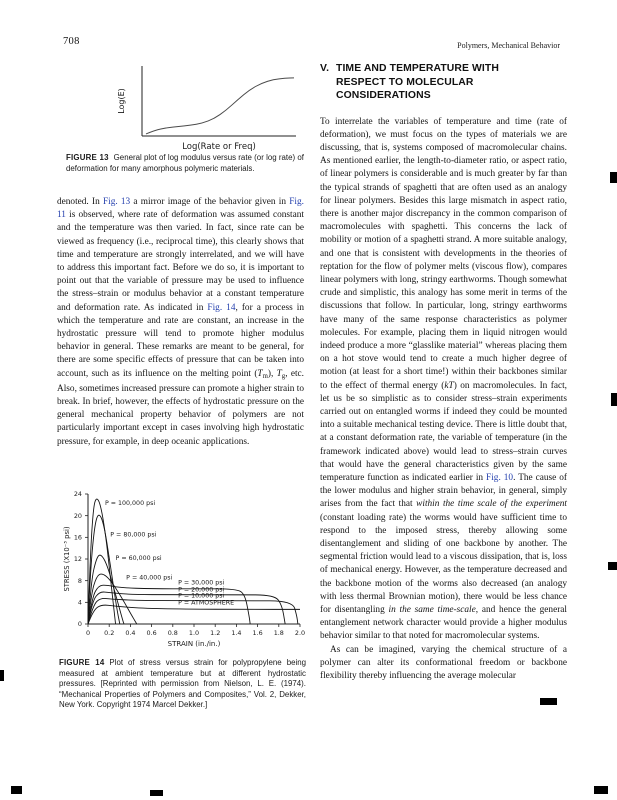 Image resolution: width=617 pixels, height=800 pixels. I want to click on series-label: P = 40,000 psi, so click(149, 578).